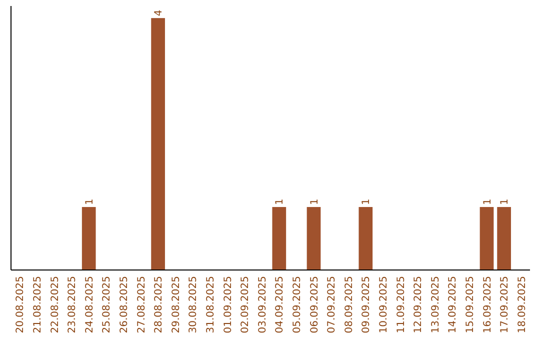 The image size is (540, 340). What do you see at coordinates (159, 13) in the screenshot?
I see `data-label: 4` at bounding box center [159, 13].